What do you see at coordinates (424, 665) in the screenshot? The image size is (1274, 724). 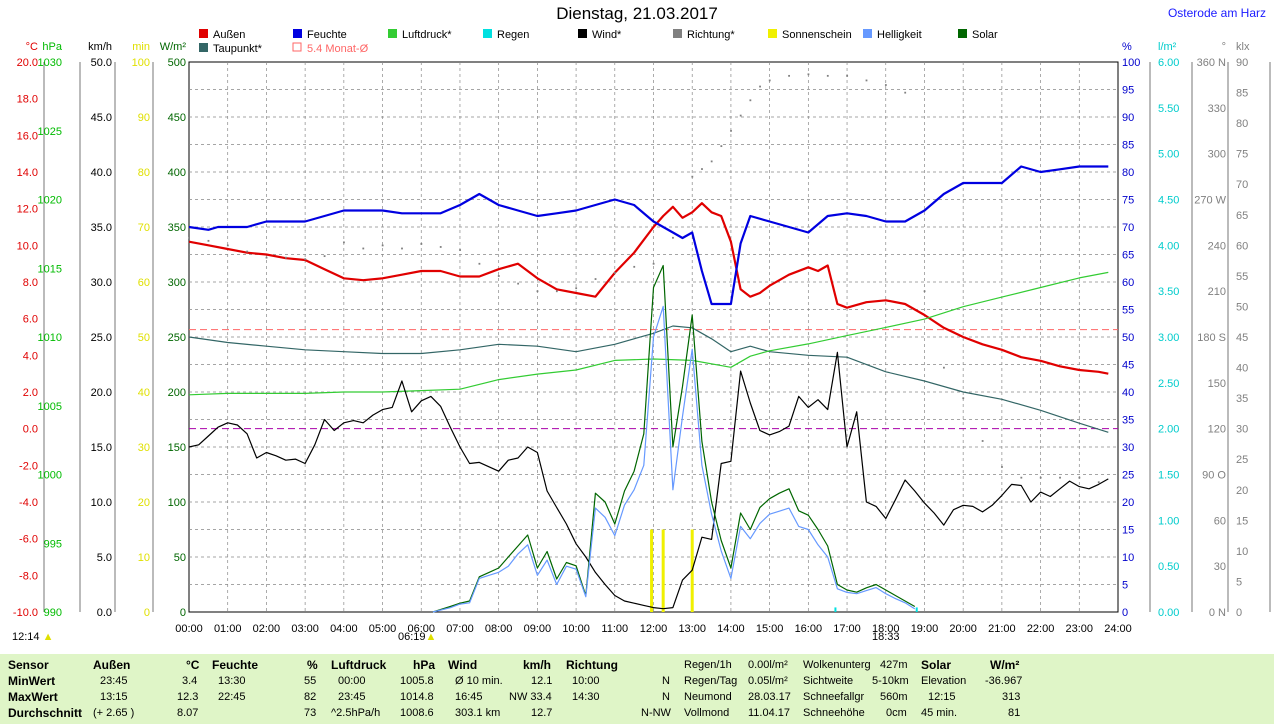 I see `luftdruck-unit: hPa` at bounding box center [424, 665].